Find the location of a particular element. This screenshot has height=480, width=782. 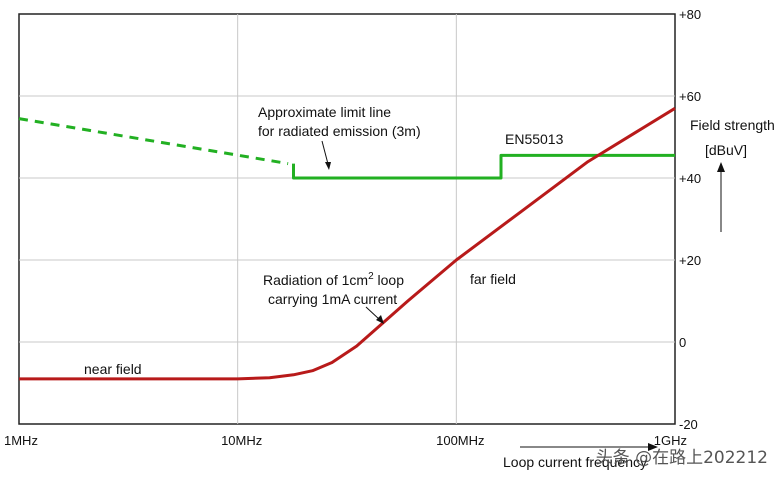

x-tick-label: 1MHz is located at coordinates (21, 440).